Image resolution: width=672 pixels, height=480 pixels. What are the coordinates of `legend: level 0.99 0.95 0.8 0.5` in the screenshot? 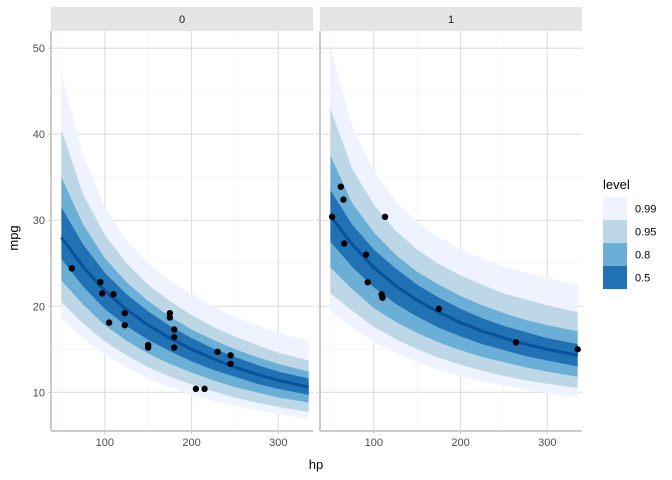 It's located at (629, 233).